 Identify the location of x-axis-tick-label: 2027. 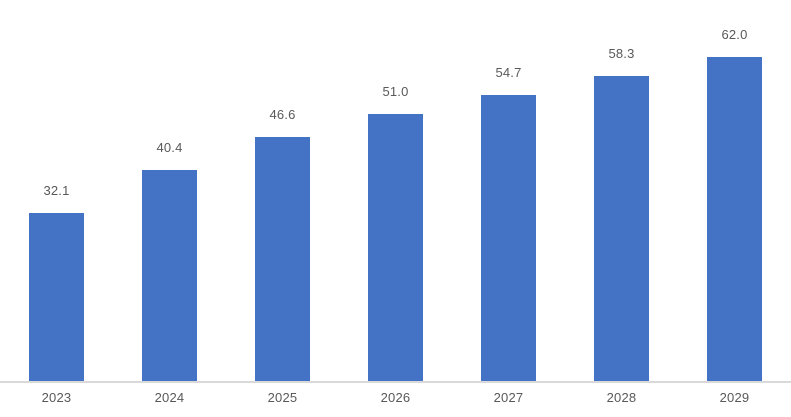
(508, 397).